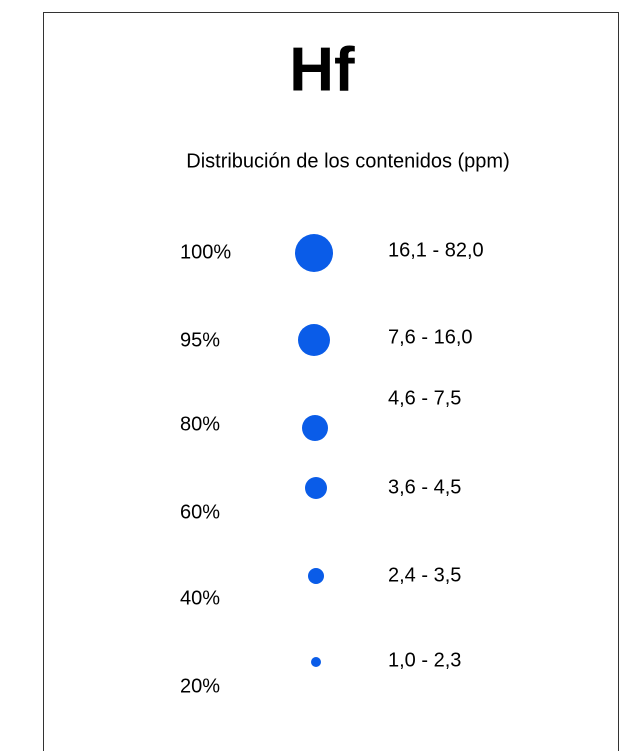 The height and width of the screenshot is (751, 644). What do you see at coordinates (436, 250) in the screenshot?
I see `range-label: 16,1 - 82,0` at bounding box center [436, 250].